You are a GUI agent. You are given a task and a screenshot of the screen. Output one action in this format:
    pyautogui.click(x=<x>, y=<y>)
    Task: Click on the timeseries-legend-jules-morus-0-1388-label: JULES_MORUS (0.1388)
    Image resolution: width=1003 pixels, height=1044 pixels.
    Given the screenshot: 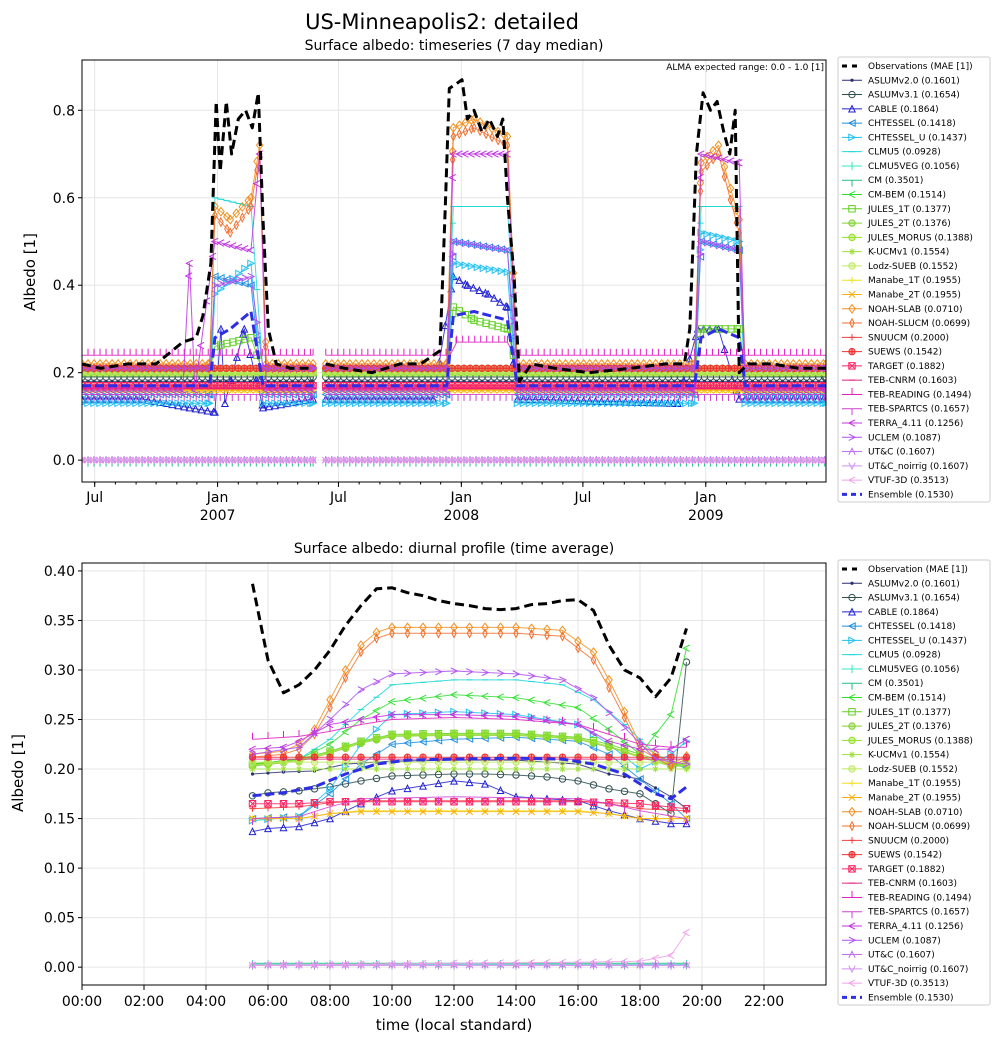 What is the action you would take?
    pyautogui.click(x=920, y=238)
    